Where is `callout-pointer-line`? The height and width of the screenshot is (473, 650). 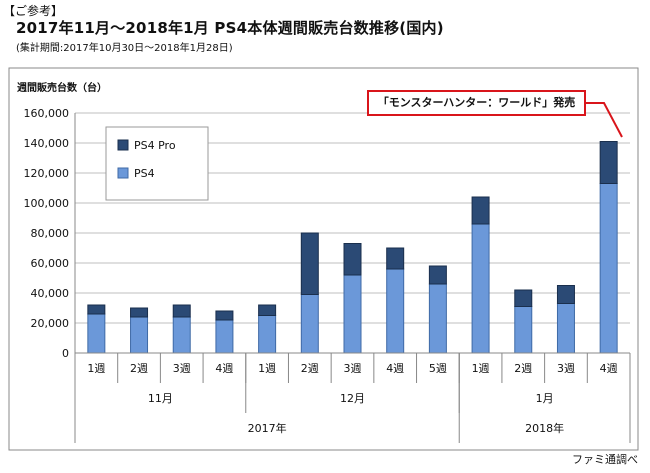 callout-pointer-line is located at coordinates (604, 120).